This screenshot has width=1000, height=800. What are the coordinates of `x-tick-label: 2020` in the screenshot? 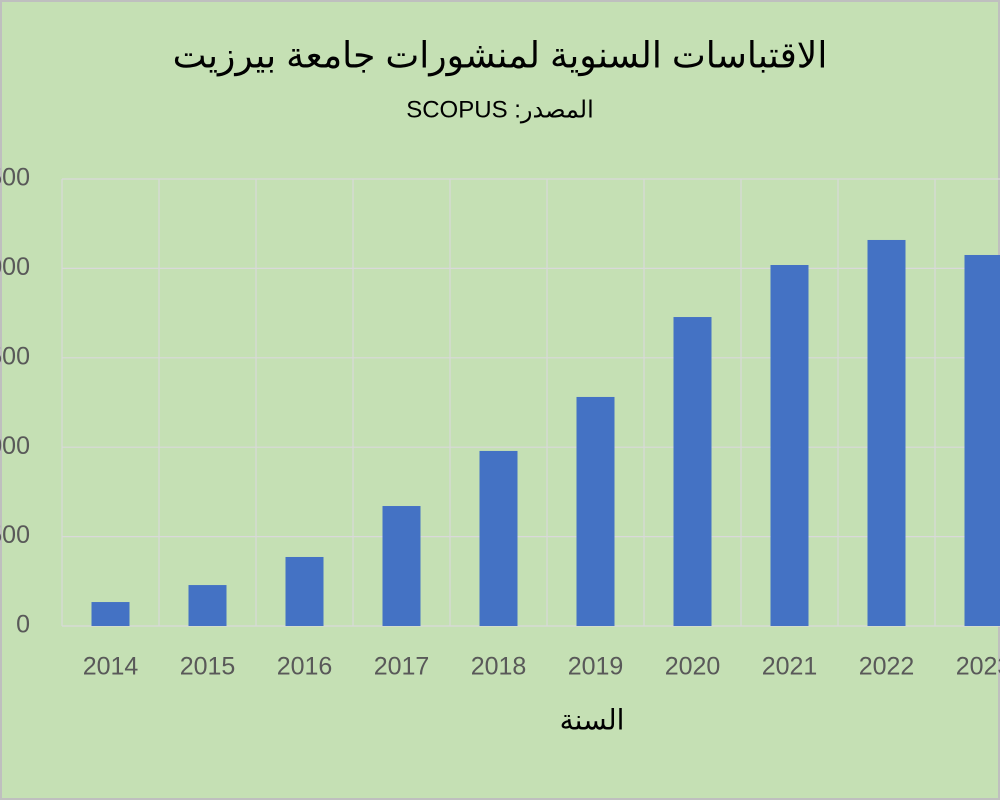 It's located at (693, 667).